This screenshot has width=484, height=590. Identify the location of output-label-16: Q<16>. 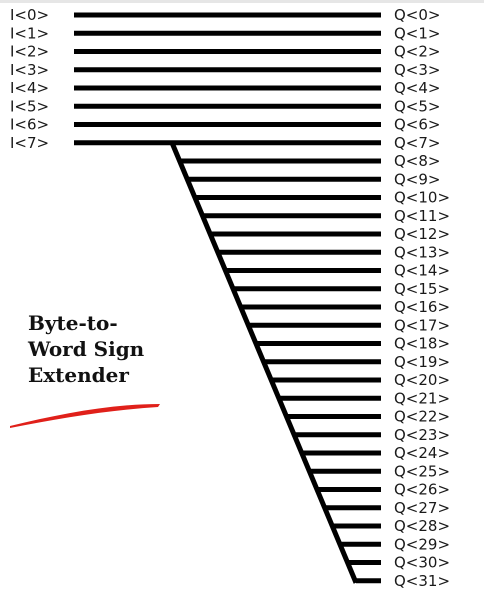
(422, 307).